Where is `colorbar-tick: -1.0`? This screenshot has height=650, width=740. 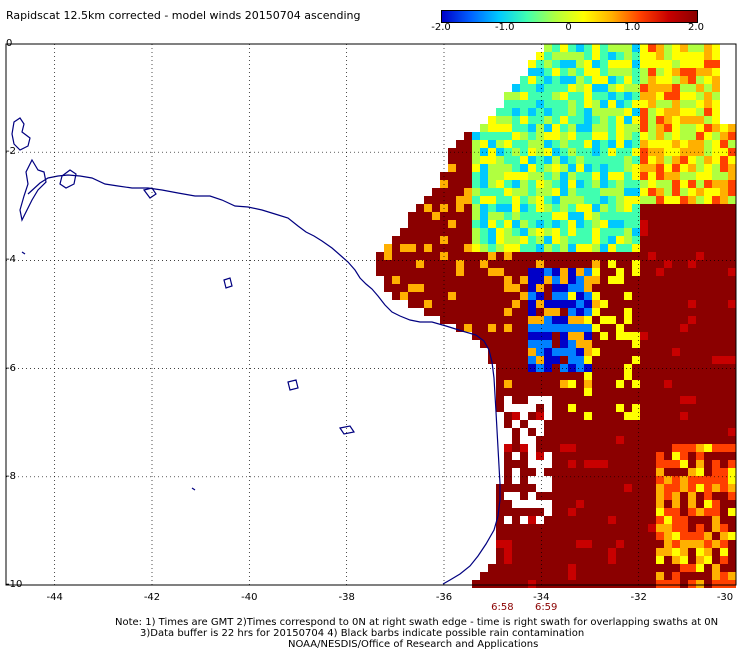
colorbar-tick: -1.0 is located at coordinates (504, 27).